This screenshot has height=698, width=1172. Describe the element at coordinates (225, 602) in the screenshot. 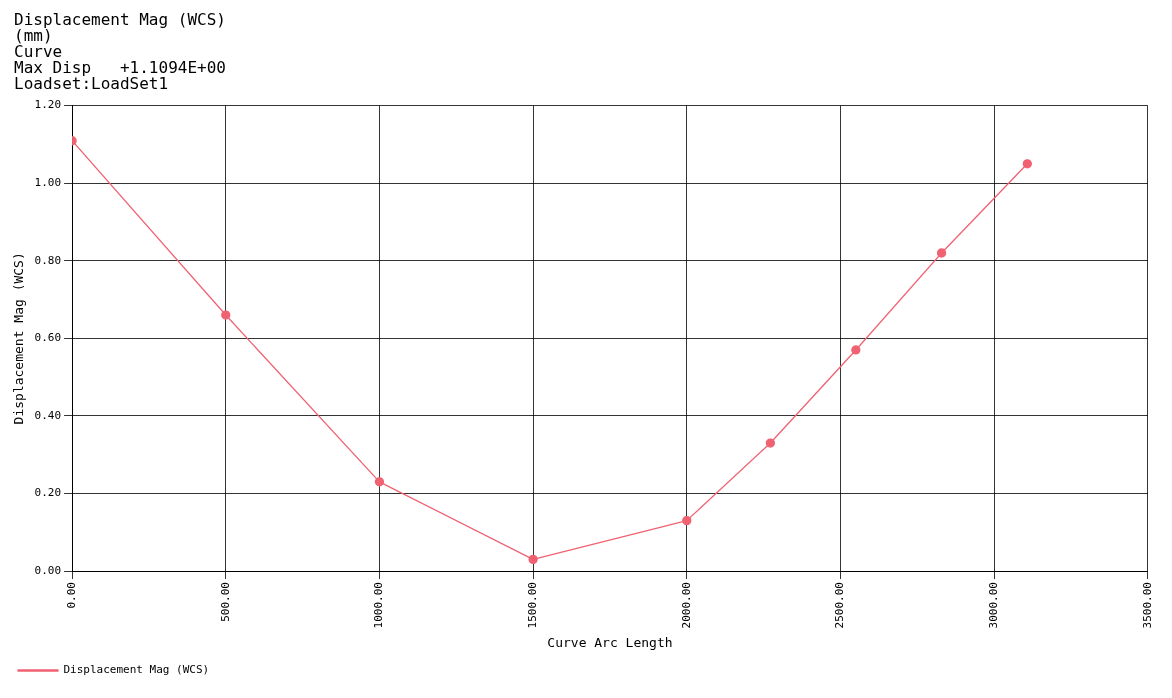

I see `x-tick-label: 500.00` at that location.